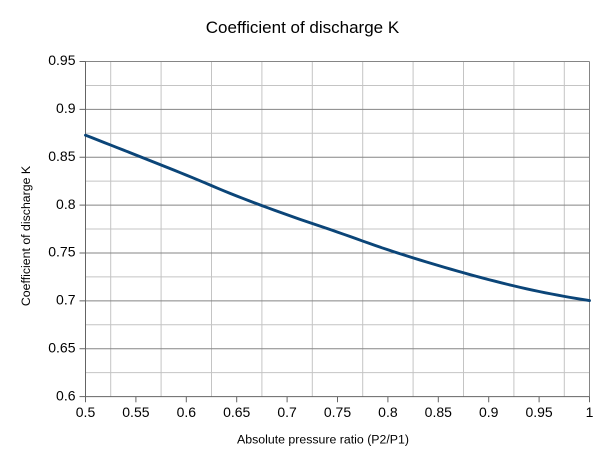 This screenshot has height=466, width=605. Describe the element at coordinates (135, 412) in the screenshot. I see `svg-text: 0.55` at that location.